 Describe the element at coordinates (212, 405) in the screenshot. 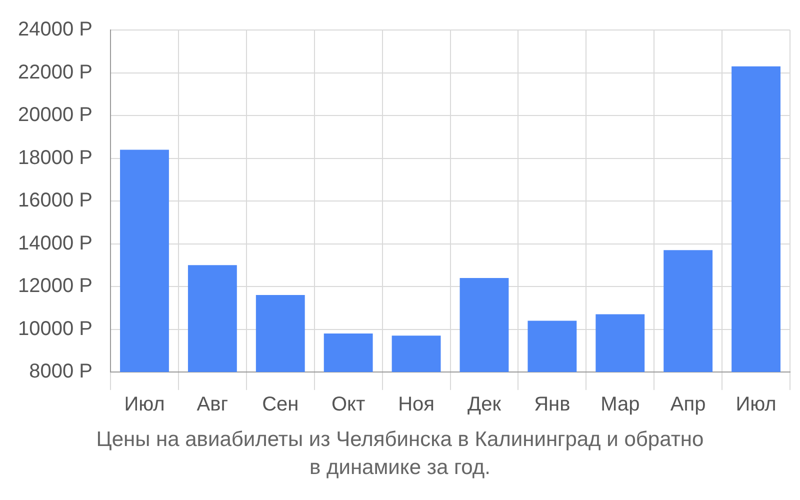

I see `x-tick-label: Авг` at that location.